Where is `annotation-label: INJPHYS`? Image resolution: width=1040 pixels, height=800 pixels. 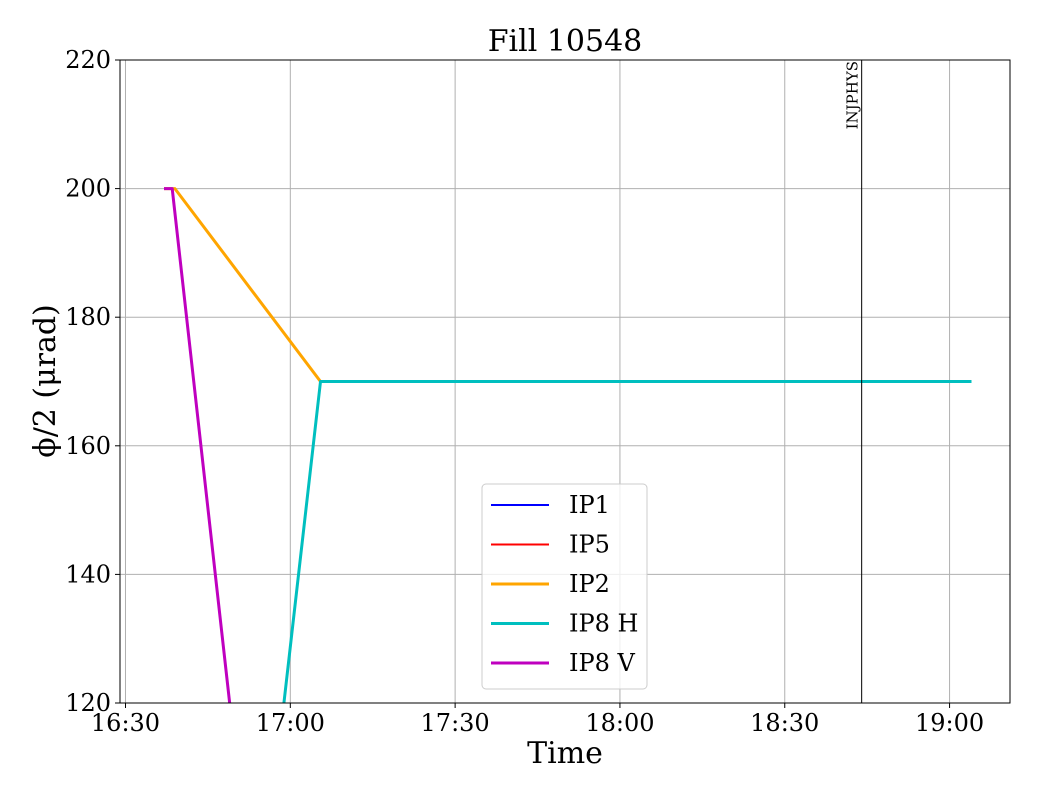 annotation-label: INJPHYS is located at coordinates (853, 95).